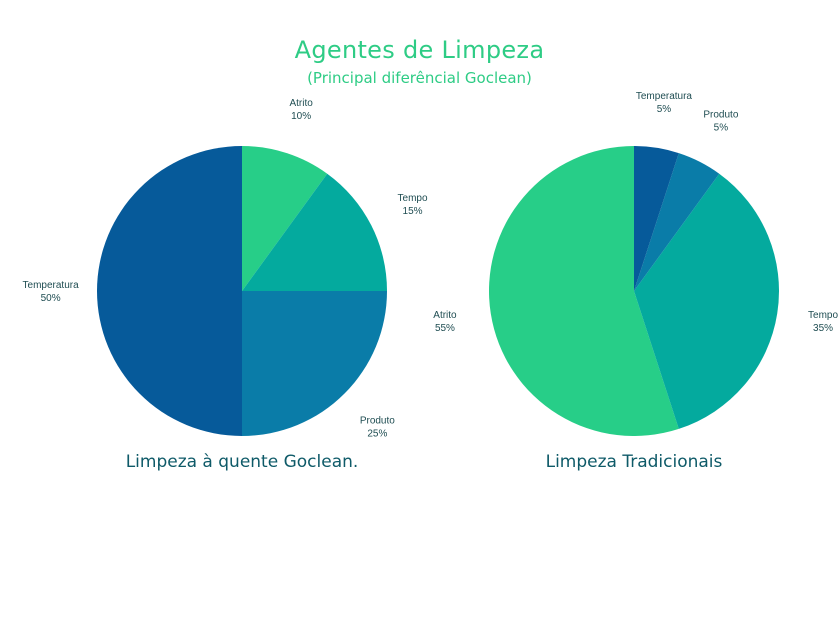 This screenshot has height=629, width=839. Describe the element at coordinates (445, 322) in the screenshot. I see `slice-label-atrito: Atrito 55%` at that location.